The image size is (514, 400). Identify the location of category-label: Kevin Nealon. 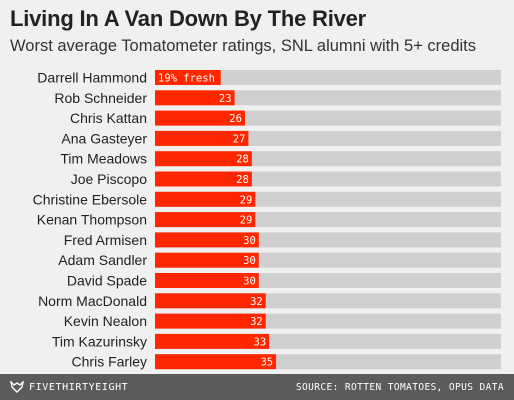
(105, 321).